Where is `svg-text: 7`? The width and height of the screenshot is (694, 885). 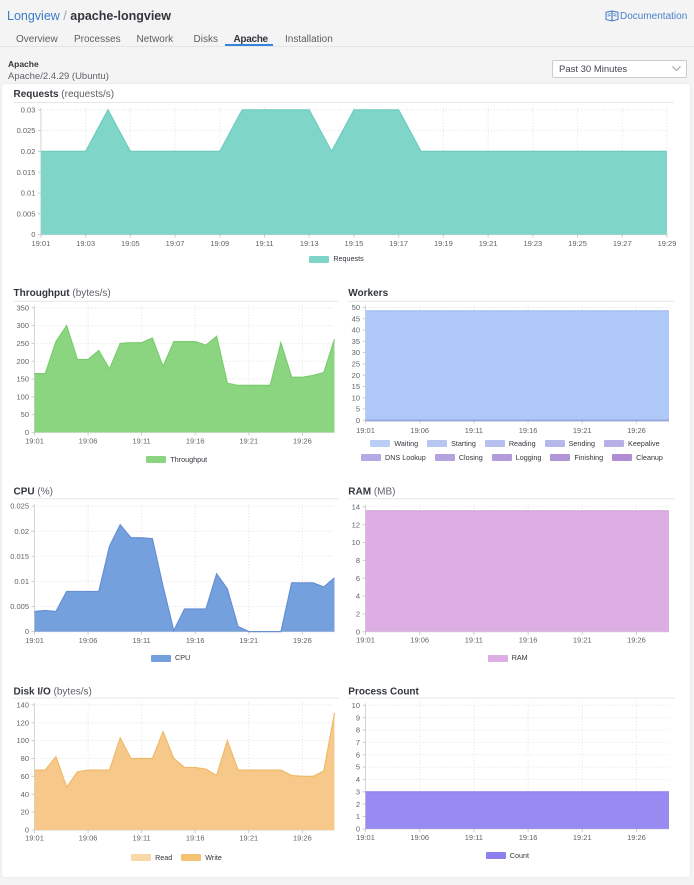 svg-text: 7 is located at coordinates (358, 742).